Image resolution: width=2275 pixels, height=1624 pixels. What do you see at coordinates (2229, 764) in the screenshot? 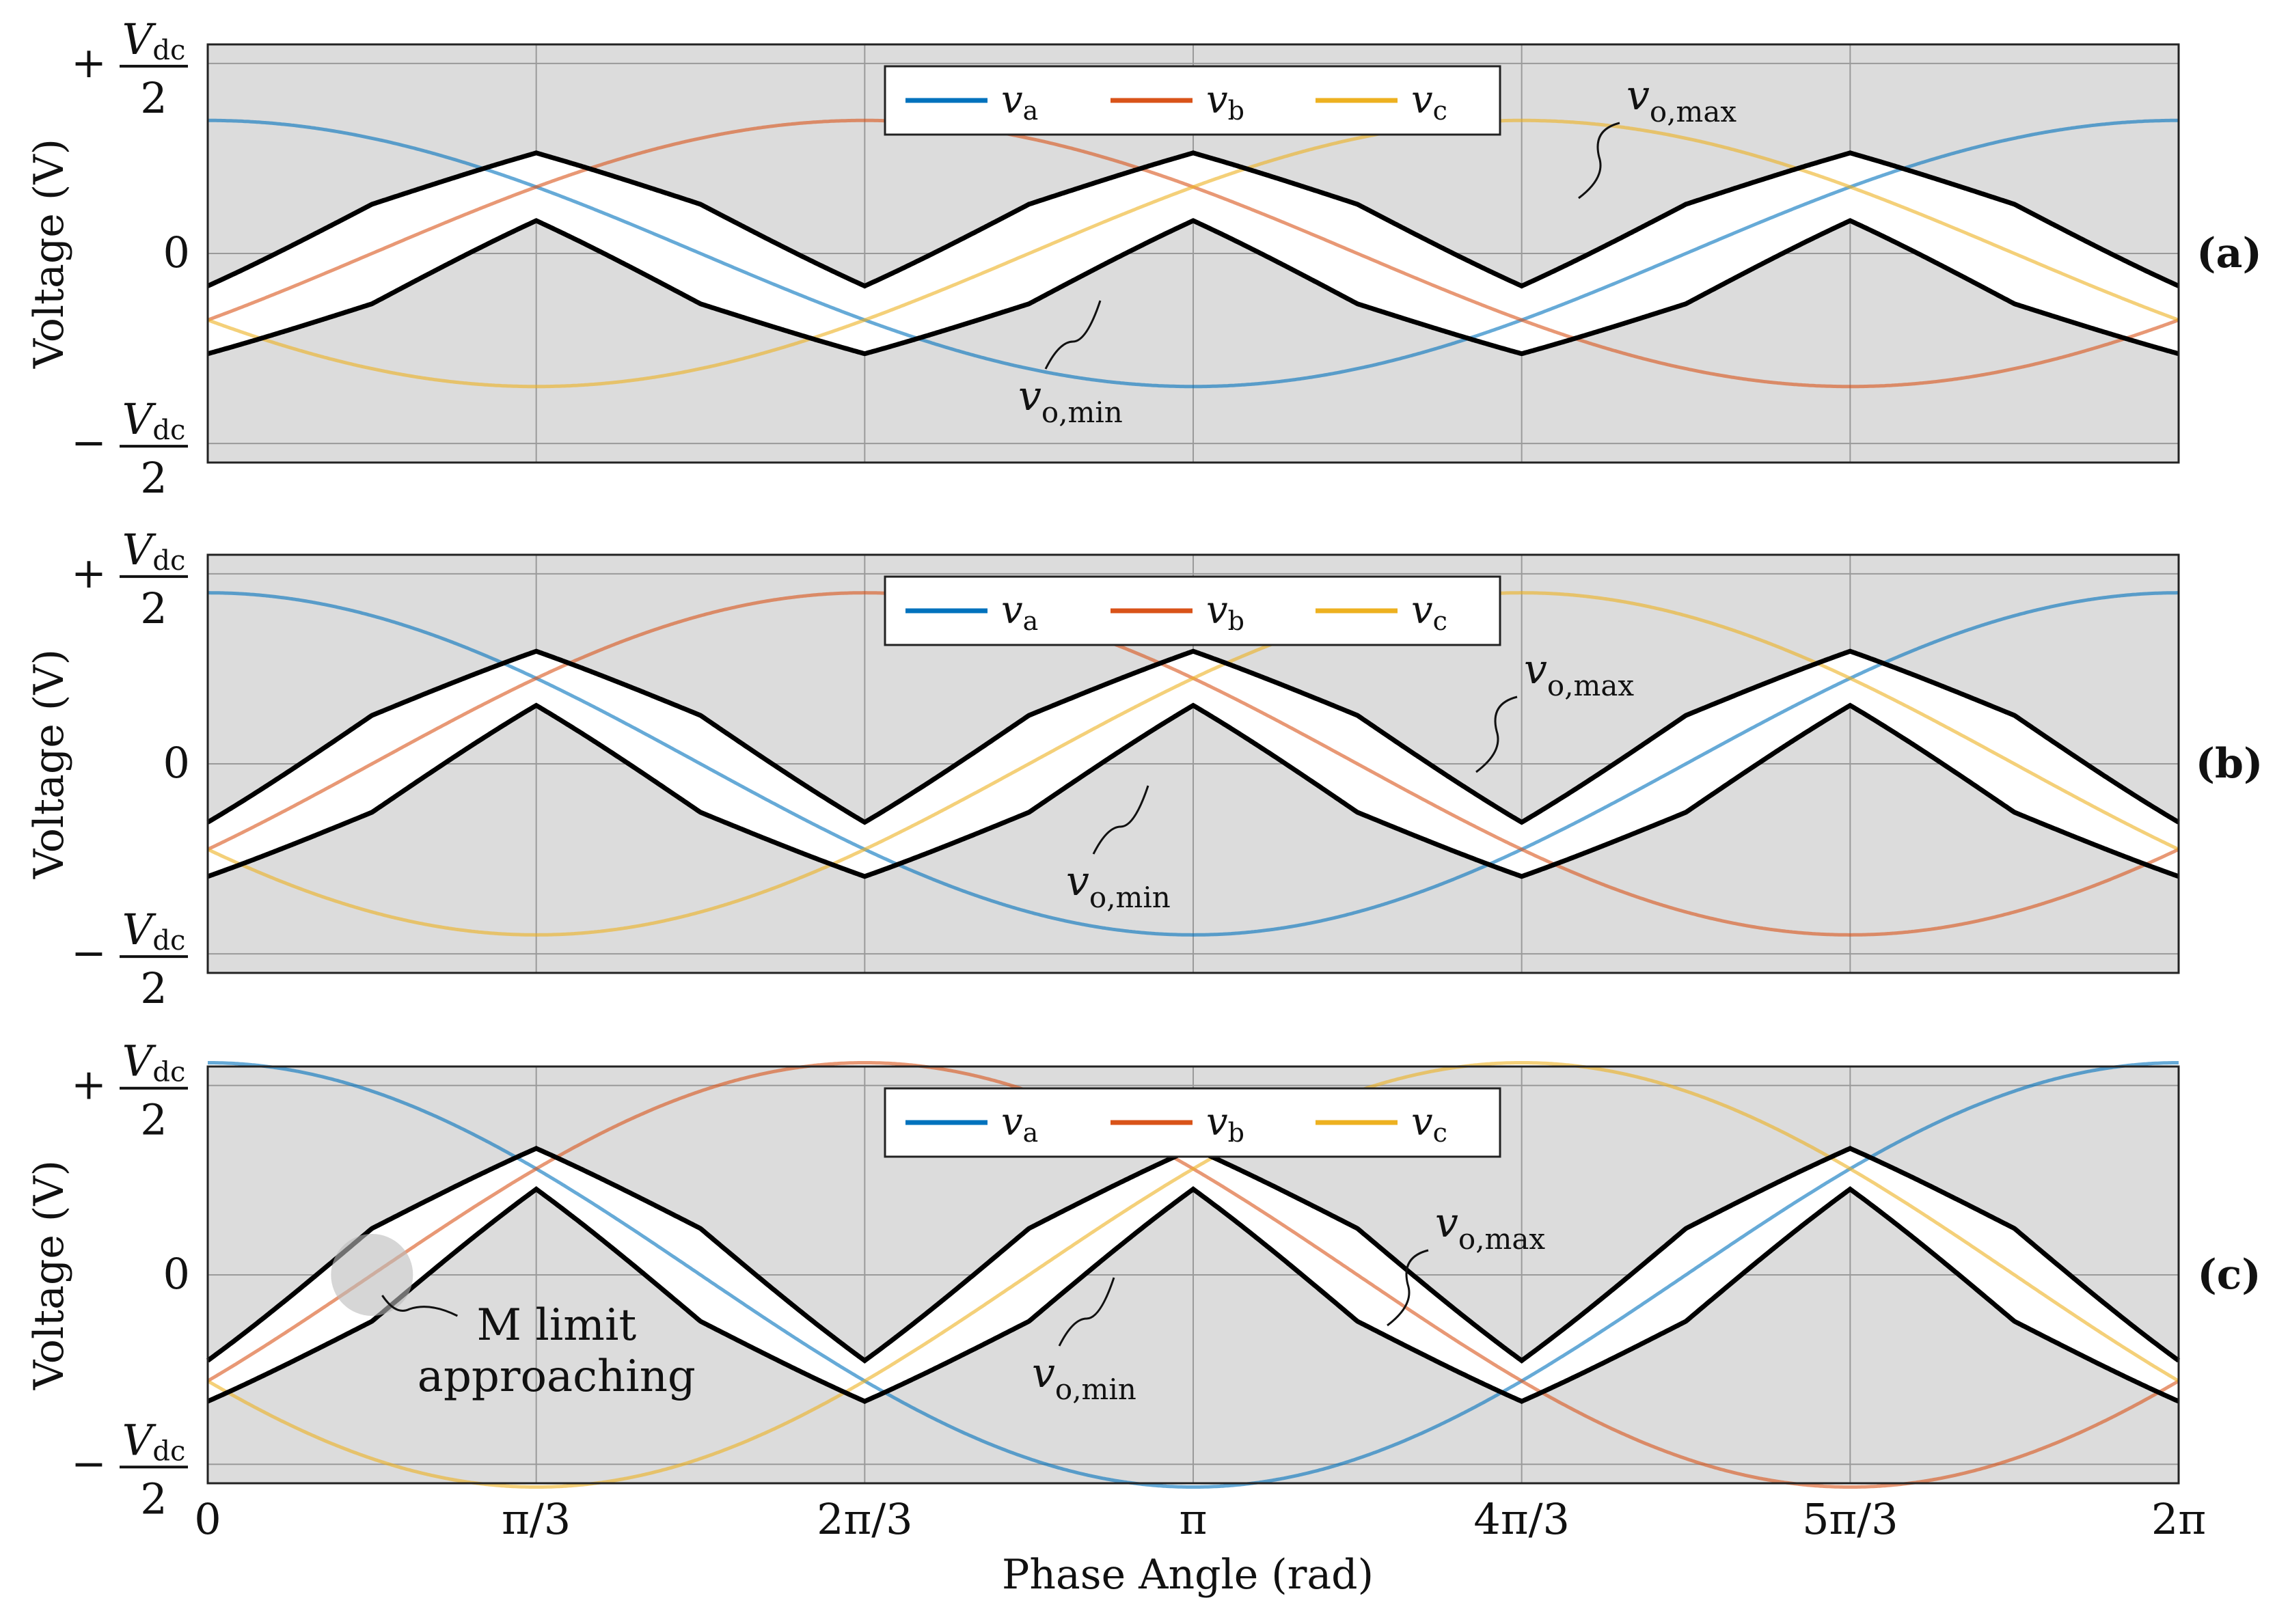
I see `panel-label: (b)` at bounding box center [2229, 764].